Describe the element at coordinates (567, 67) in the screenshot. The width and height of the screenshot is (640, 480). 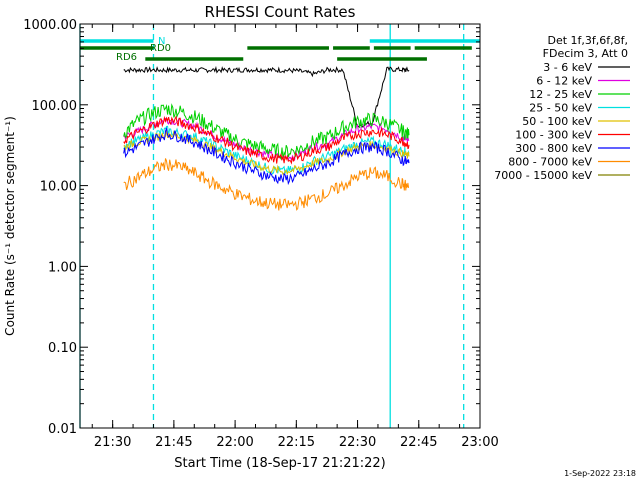
I see `legend-label: 3 - 6 keV` at that location.